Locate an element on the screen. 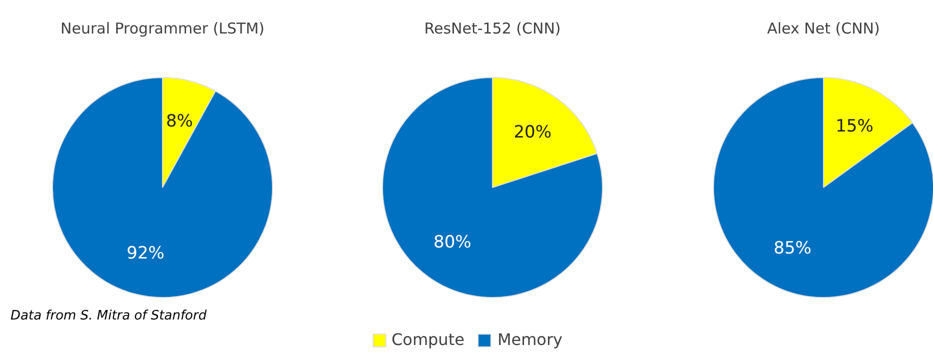 The width and height of the screenshot is (933, 359). data-label: 15% is located at coordinates (855, 126).